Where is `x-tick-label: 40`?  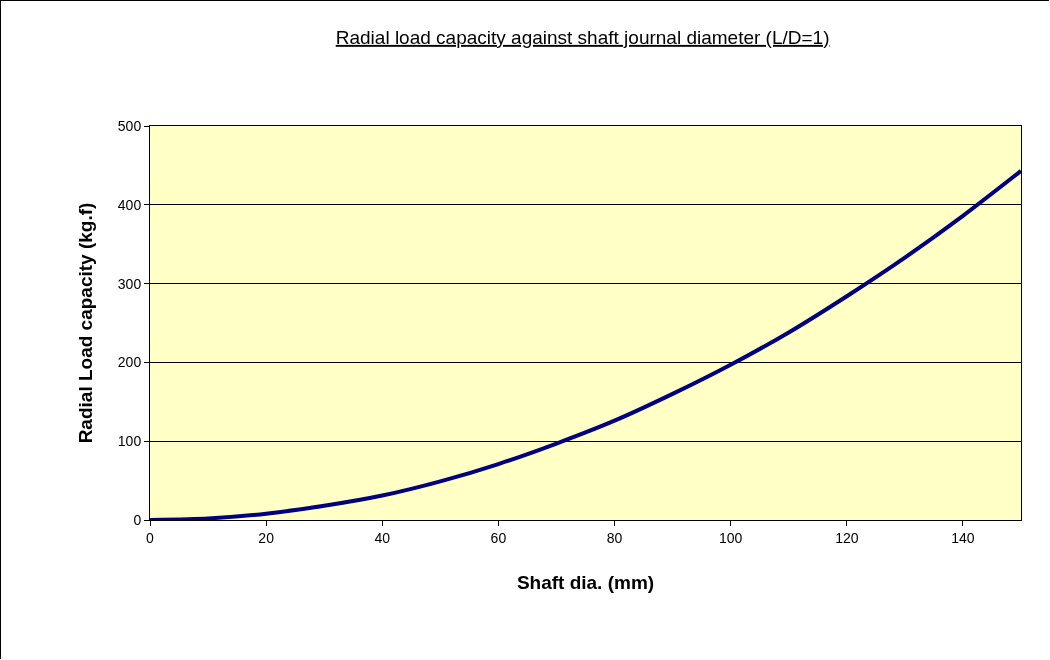
x-tick-label: 40 is located at coordinates (382, 537).